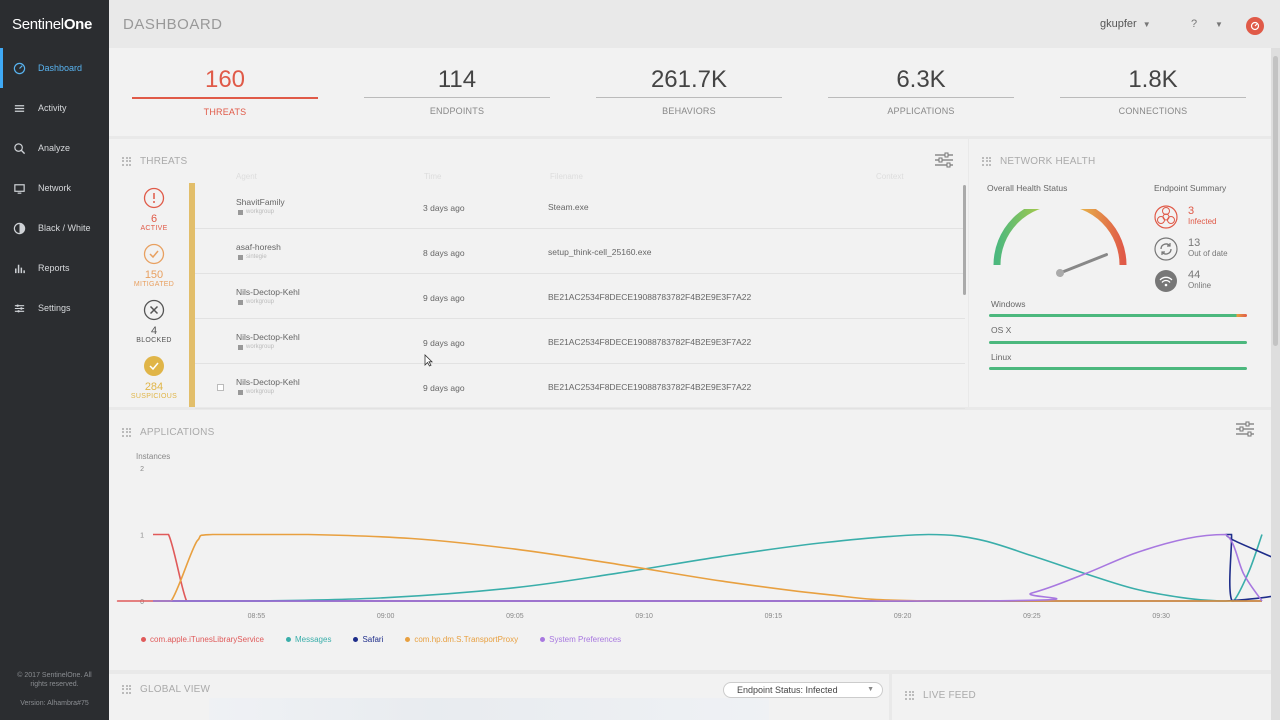 This screenshot has height=720, width=1280. What do you see at coordinates (1194, 24) in the screenshot?
I see `help-button: ?` at bounding box center [1194, 24].